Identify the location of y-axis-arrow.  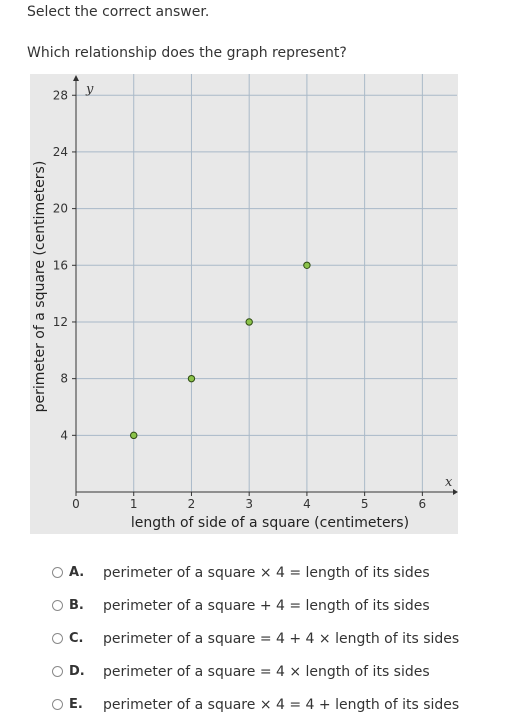
(76, 78).